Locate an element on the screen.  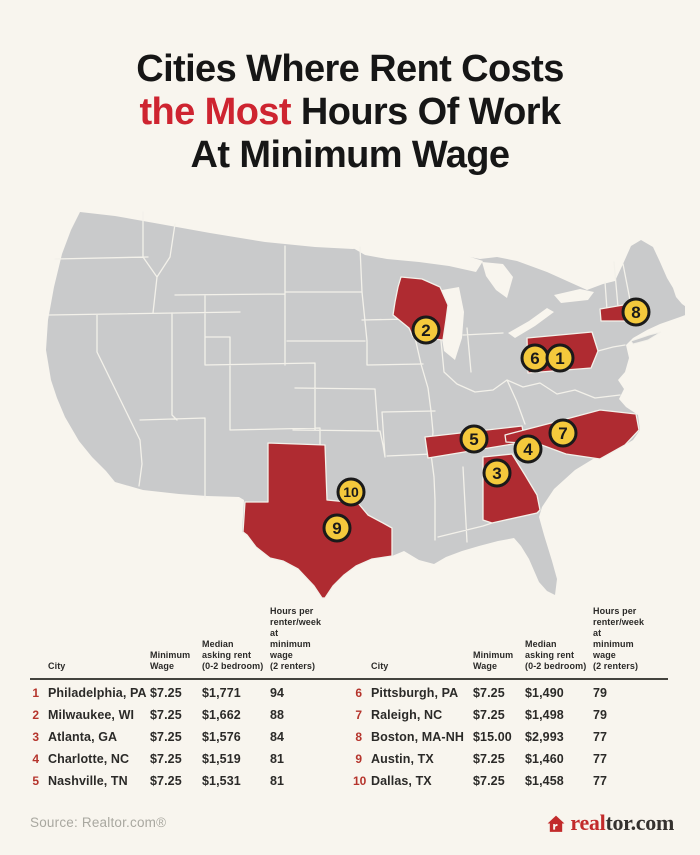
marker-number: 2 is located at coordinates (425, 330).